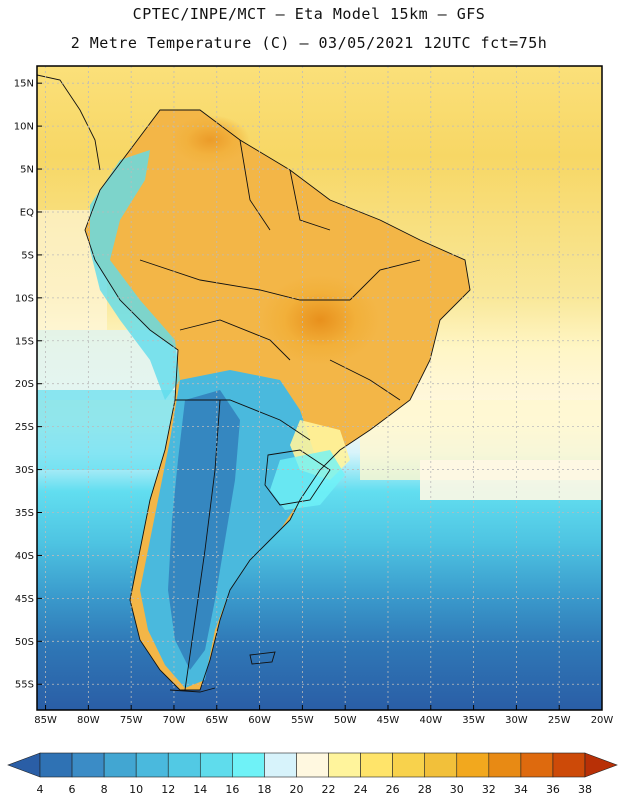 Image resolution: width=618 pixels, height=800 pixels. Describe the element at coordinates (88, 720) in the screenshot. I see `lon-tick-label: 80W` at that location.